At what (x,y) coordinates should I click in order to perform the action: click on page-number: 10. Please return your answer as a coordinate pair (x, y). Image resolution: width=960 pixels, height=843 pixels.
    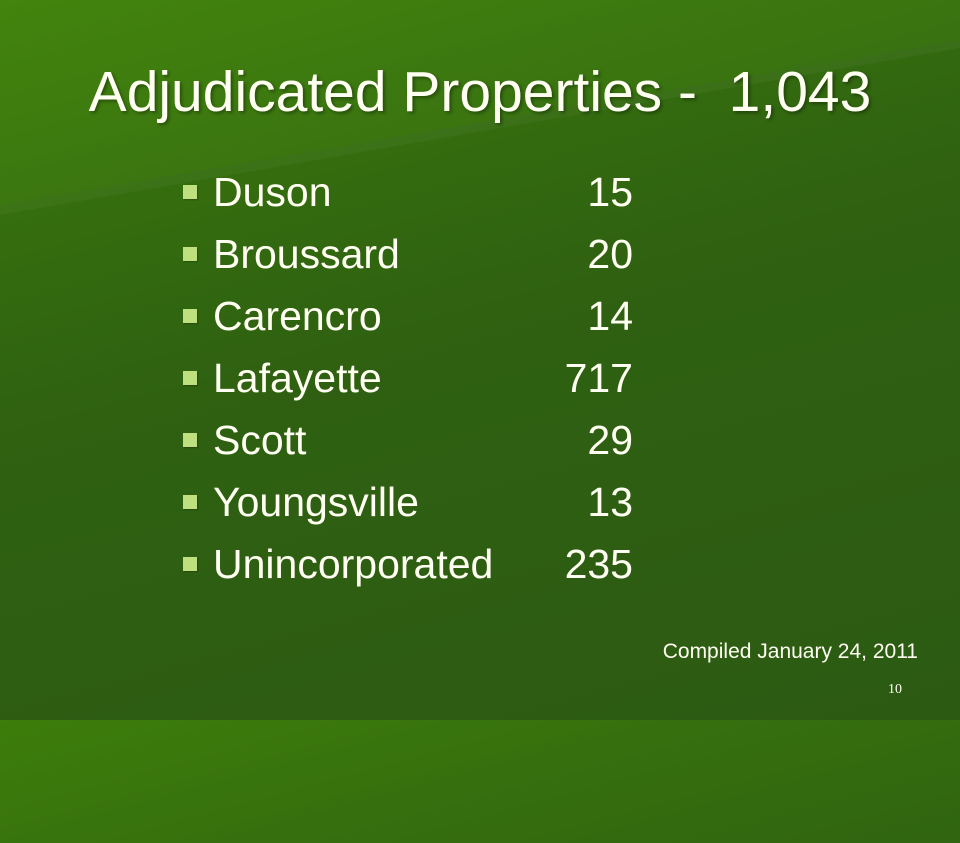
    Looking at the image, I should click on (895, 689).